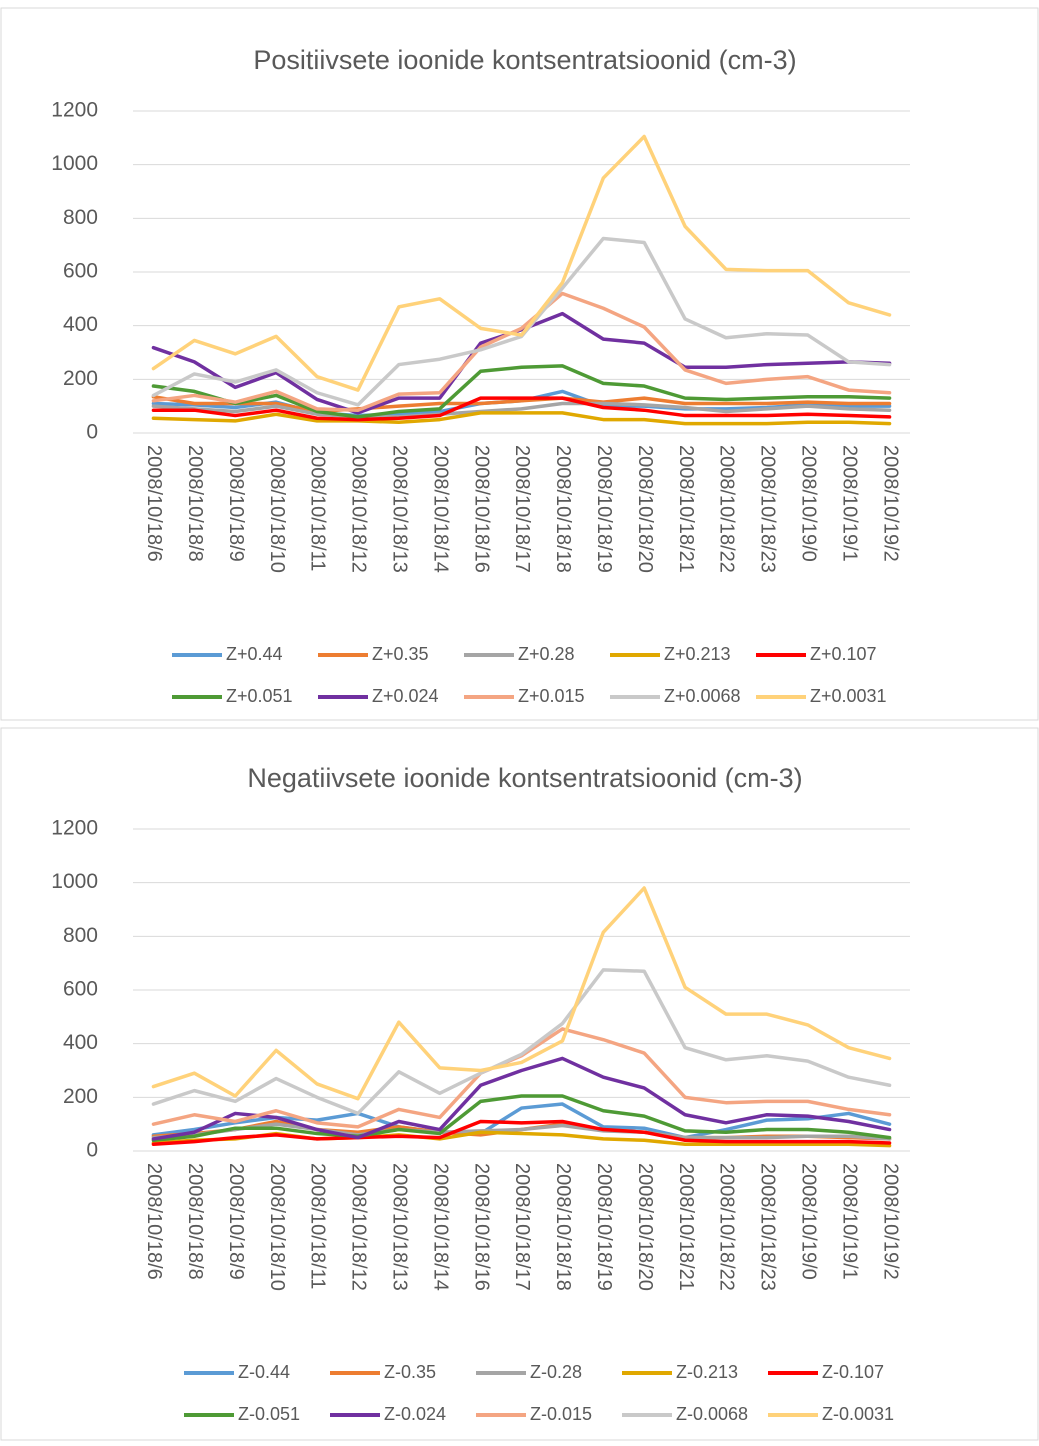 The height and width of the screenshot is (1446, 1039). I want to click on legend-label: Z+0.015, so click(551, 696).